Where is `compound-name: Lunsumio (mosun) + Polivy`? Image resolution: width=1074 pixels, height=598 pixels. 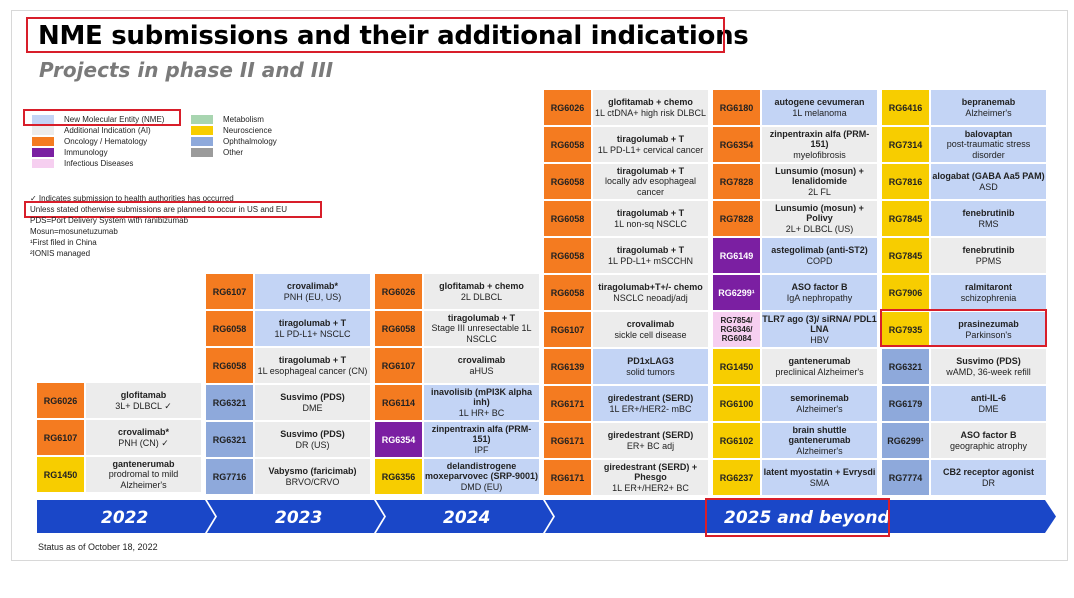 compound-name: Lunsumio (mosun) + Polivy is located at coordinates (819, 213).